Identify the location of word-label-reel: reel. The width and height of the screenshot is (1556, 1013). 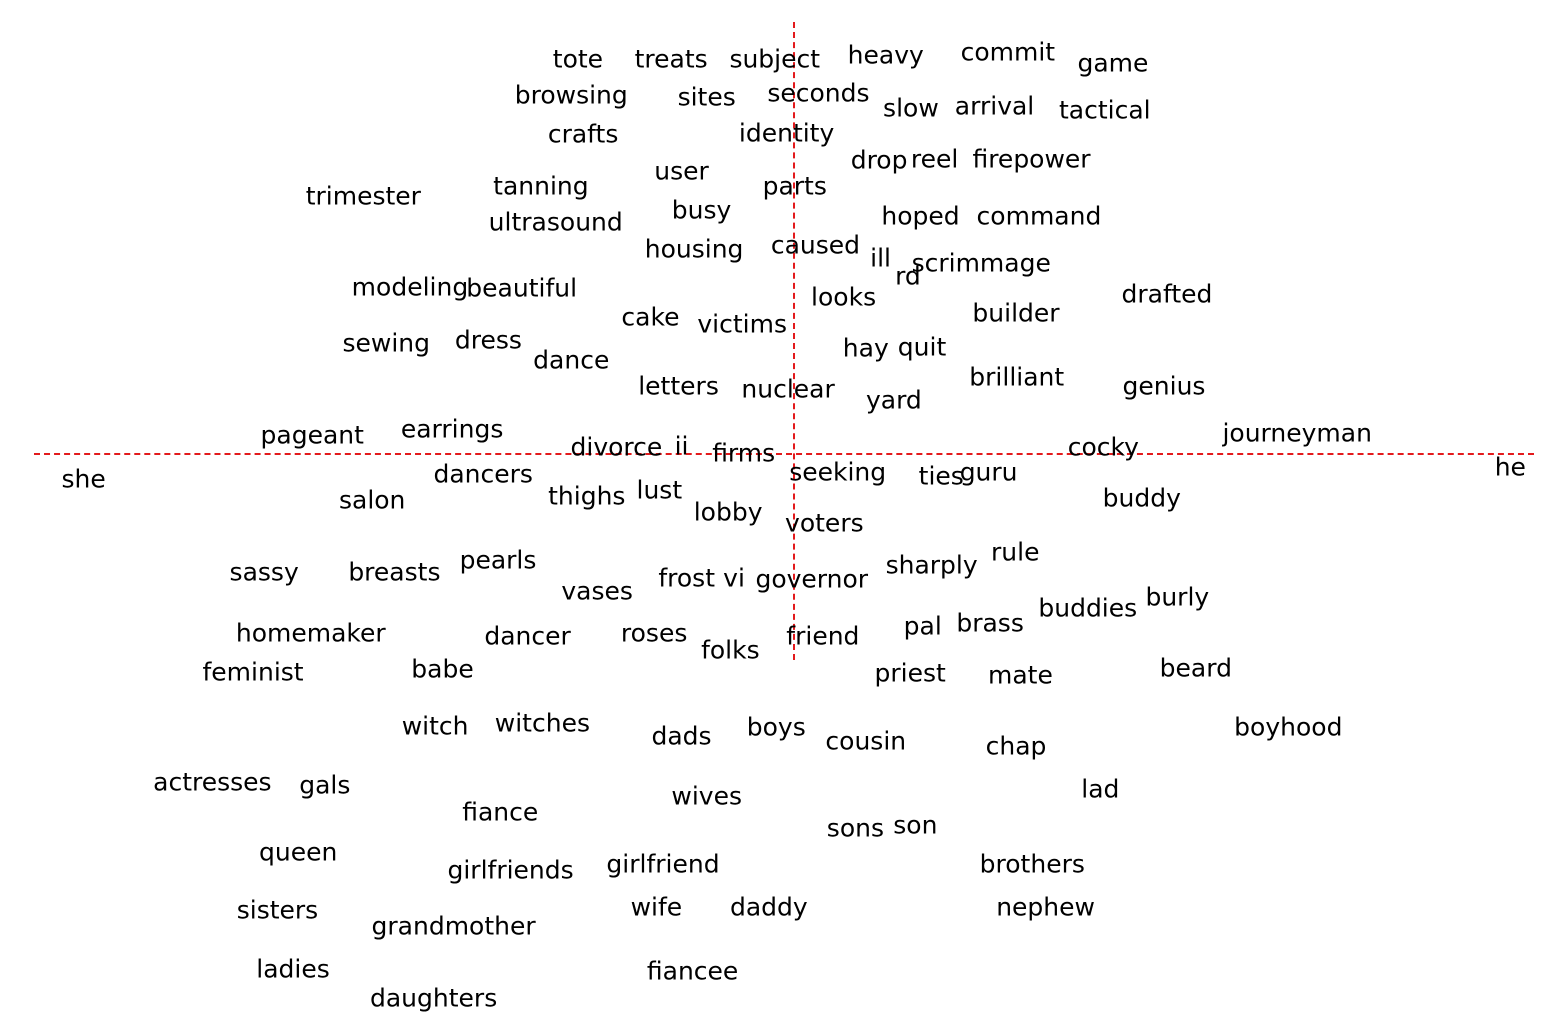
(934, 159).